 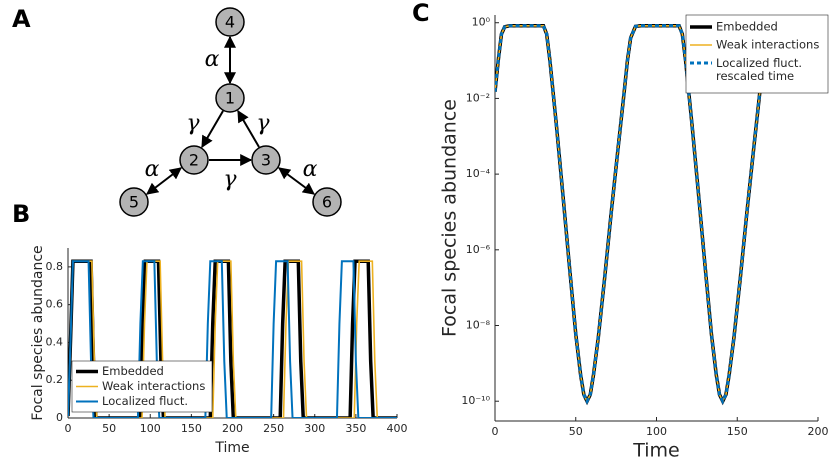 What do you see at coordinates (55, 379) in the screenshot?
I see `y-tick-label: 0.2` at bounding box center [55, 379].